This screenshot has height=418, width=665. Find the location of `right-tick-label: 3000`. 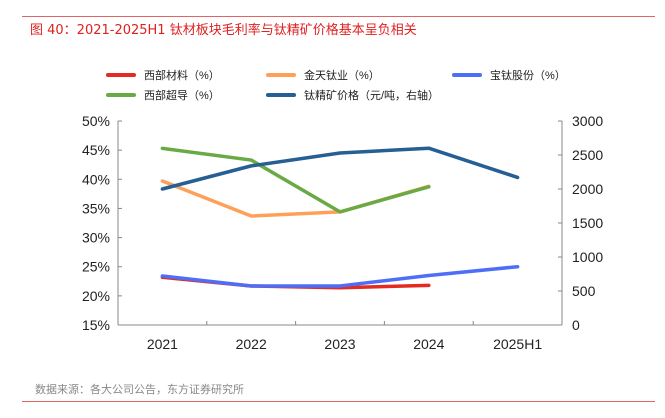

right-tick-label: 3000 is located at coordinates (587, 121).